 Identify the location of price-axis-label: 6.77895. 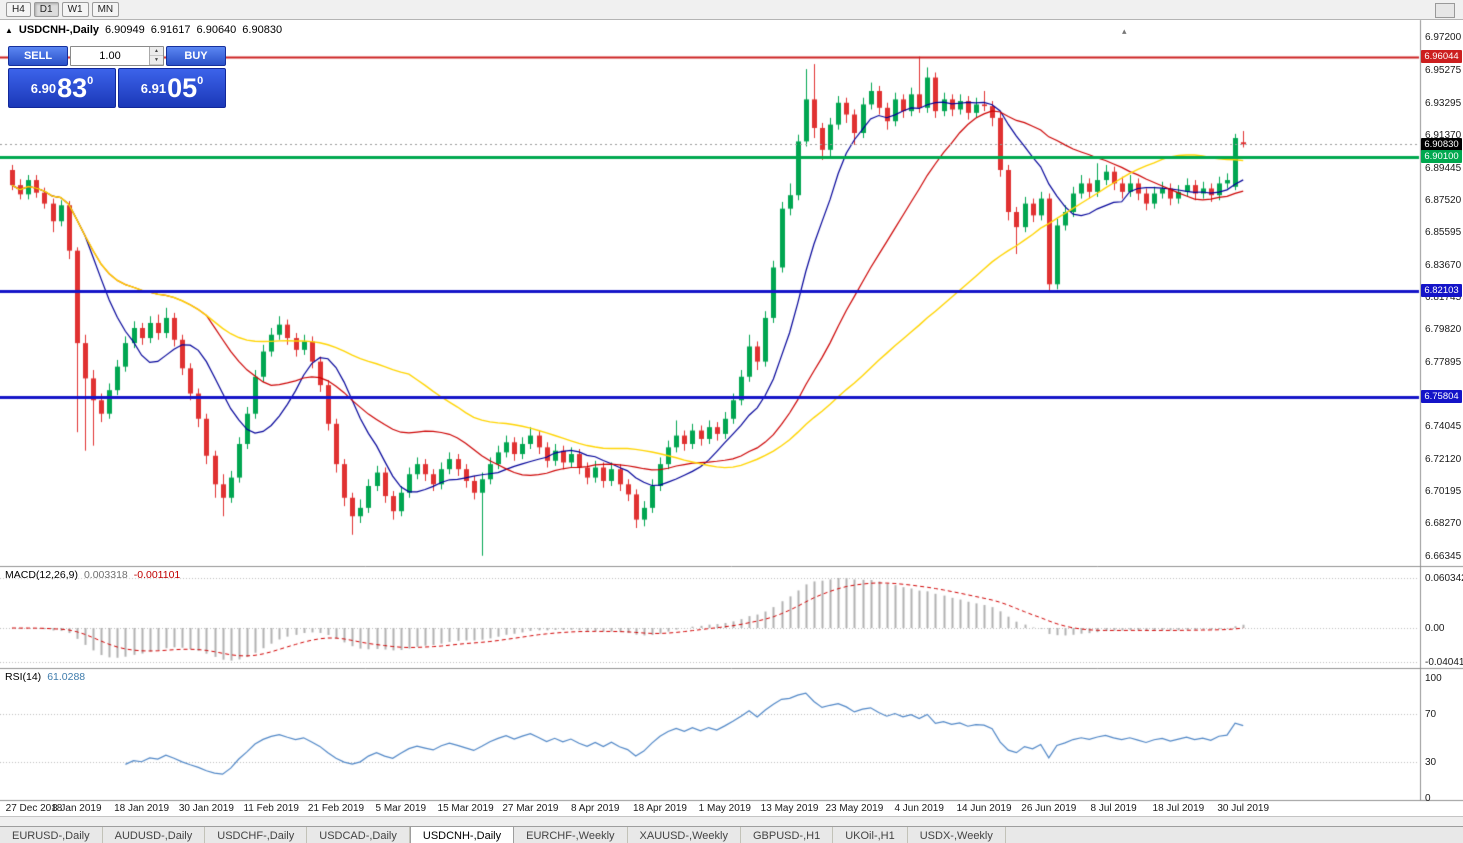
(1443, 362).